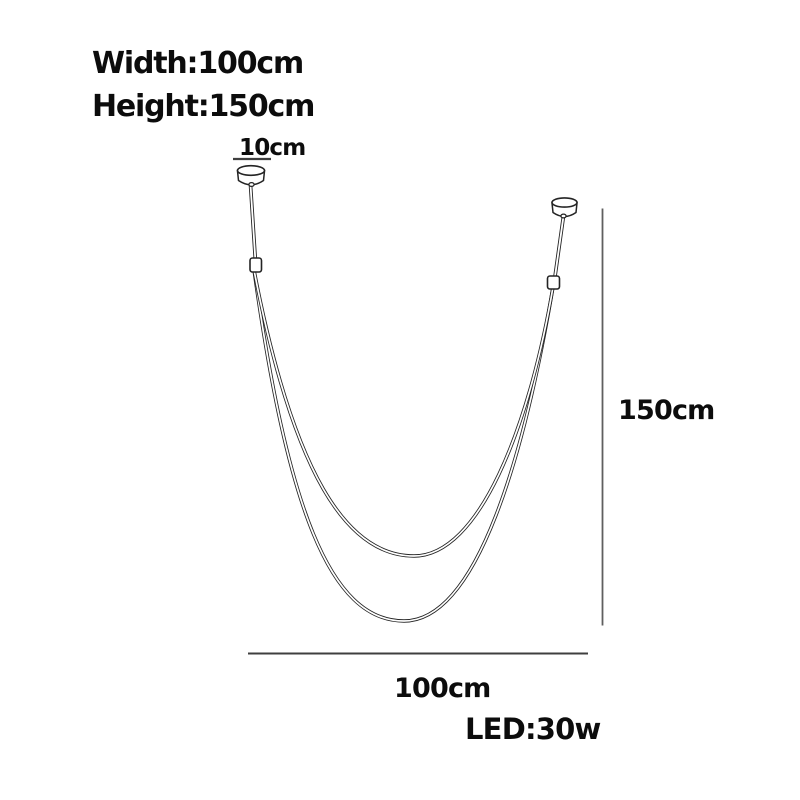  What do you see at coordinates (563, 216) in the screenshot?
I see `right-canopy-cord-hole` at bounding box center [563, 216].